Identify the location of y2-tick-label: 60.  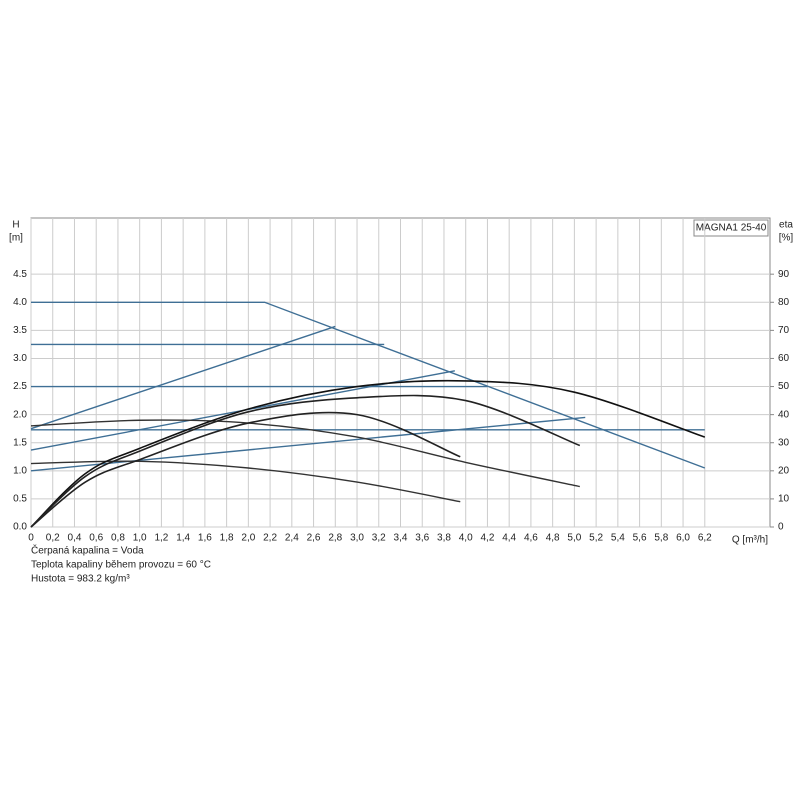
(784, 358).